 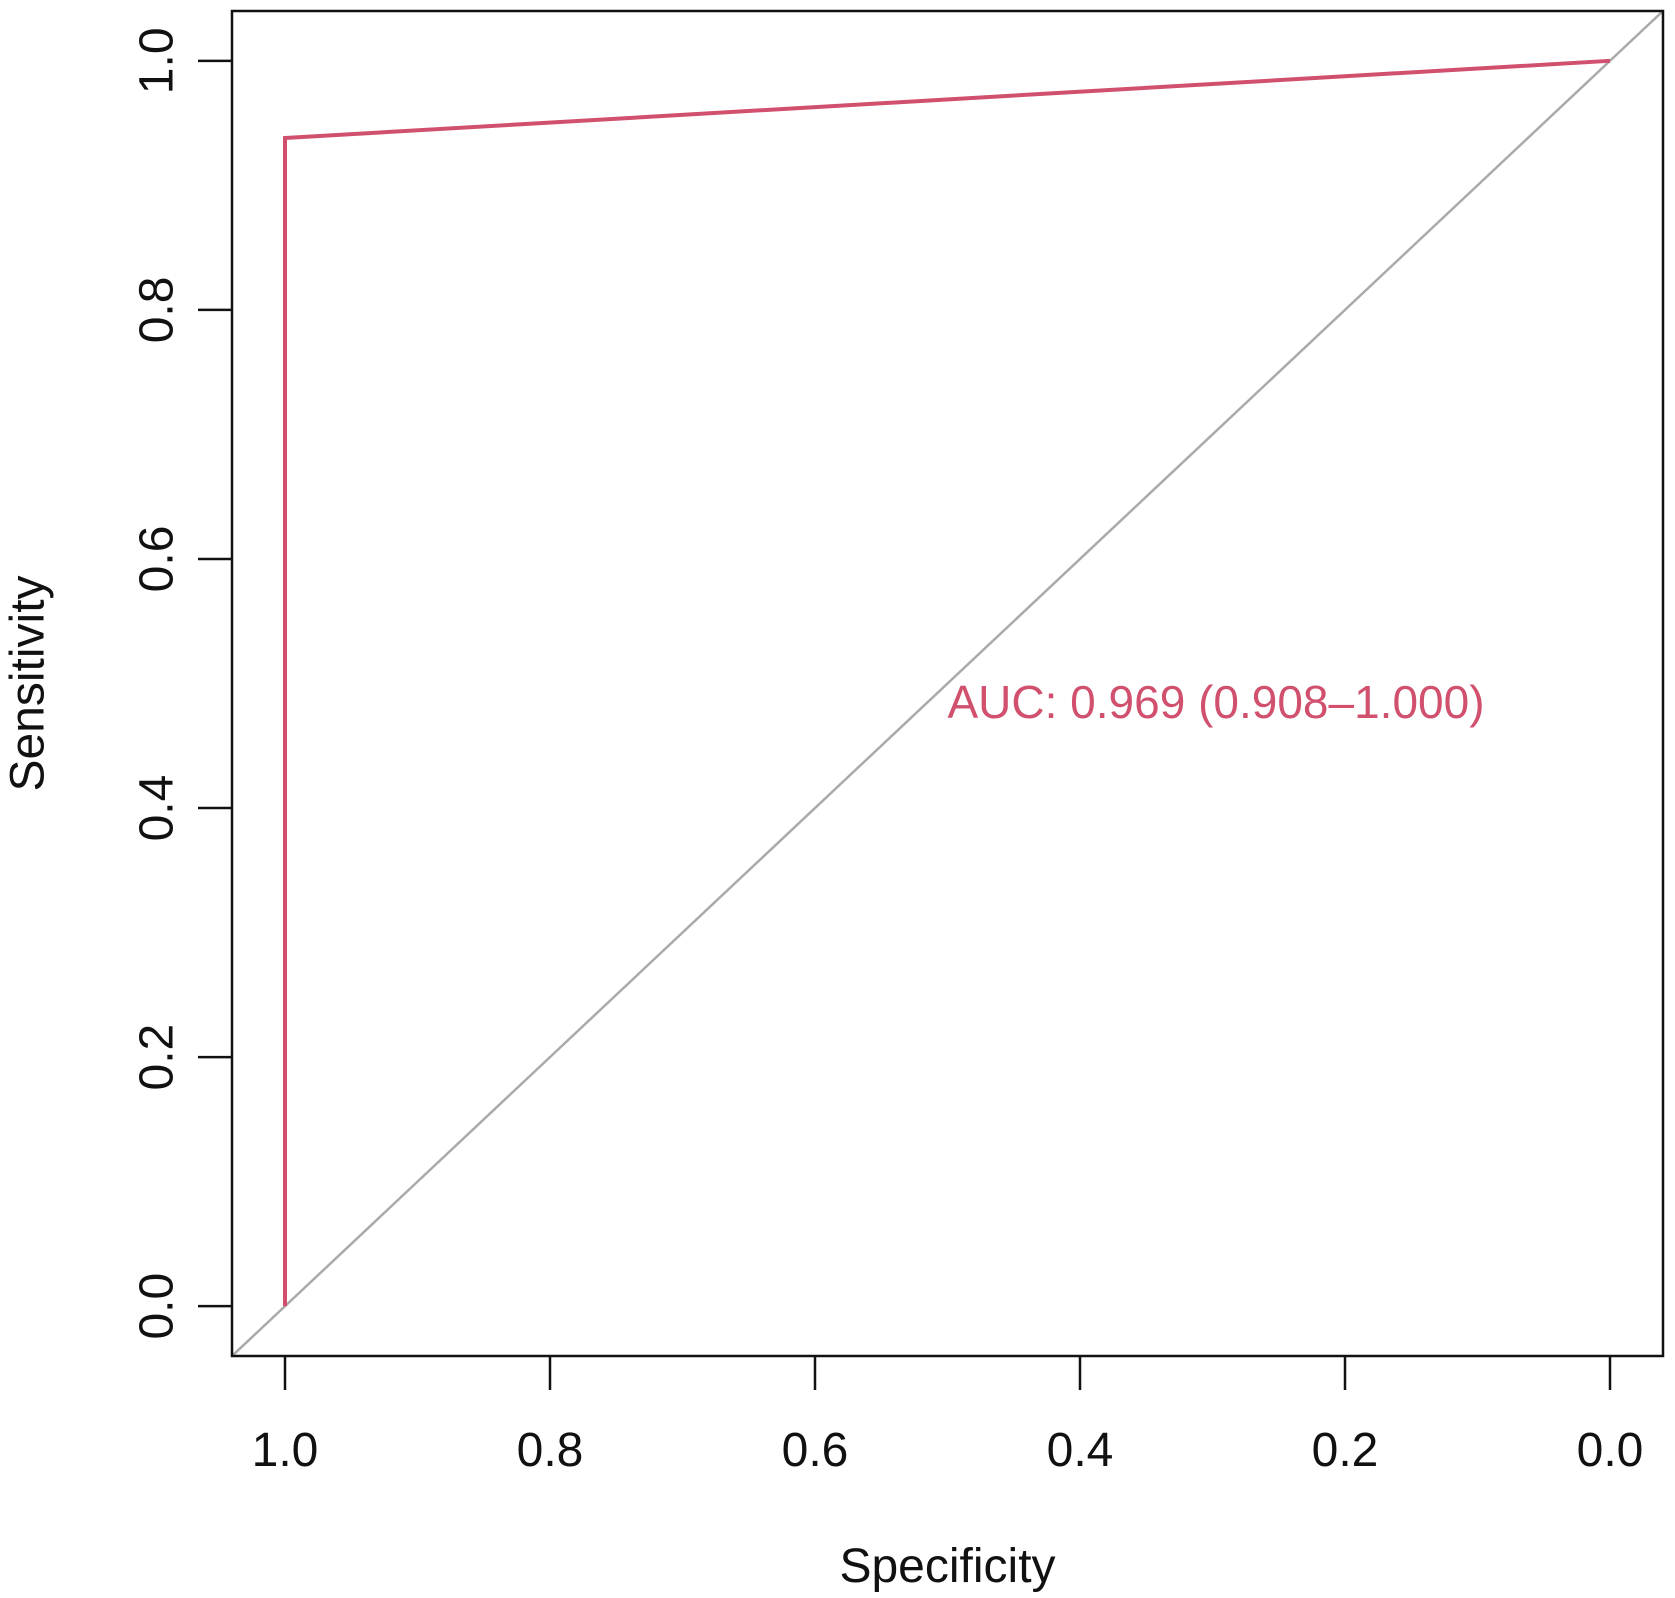 What do you see at coordinates (28, 683) in the screenshot?
I see `y-axis-title: Sensitivity` at bounding box center [28, 683].